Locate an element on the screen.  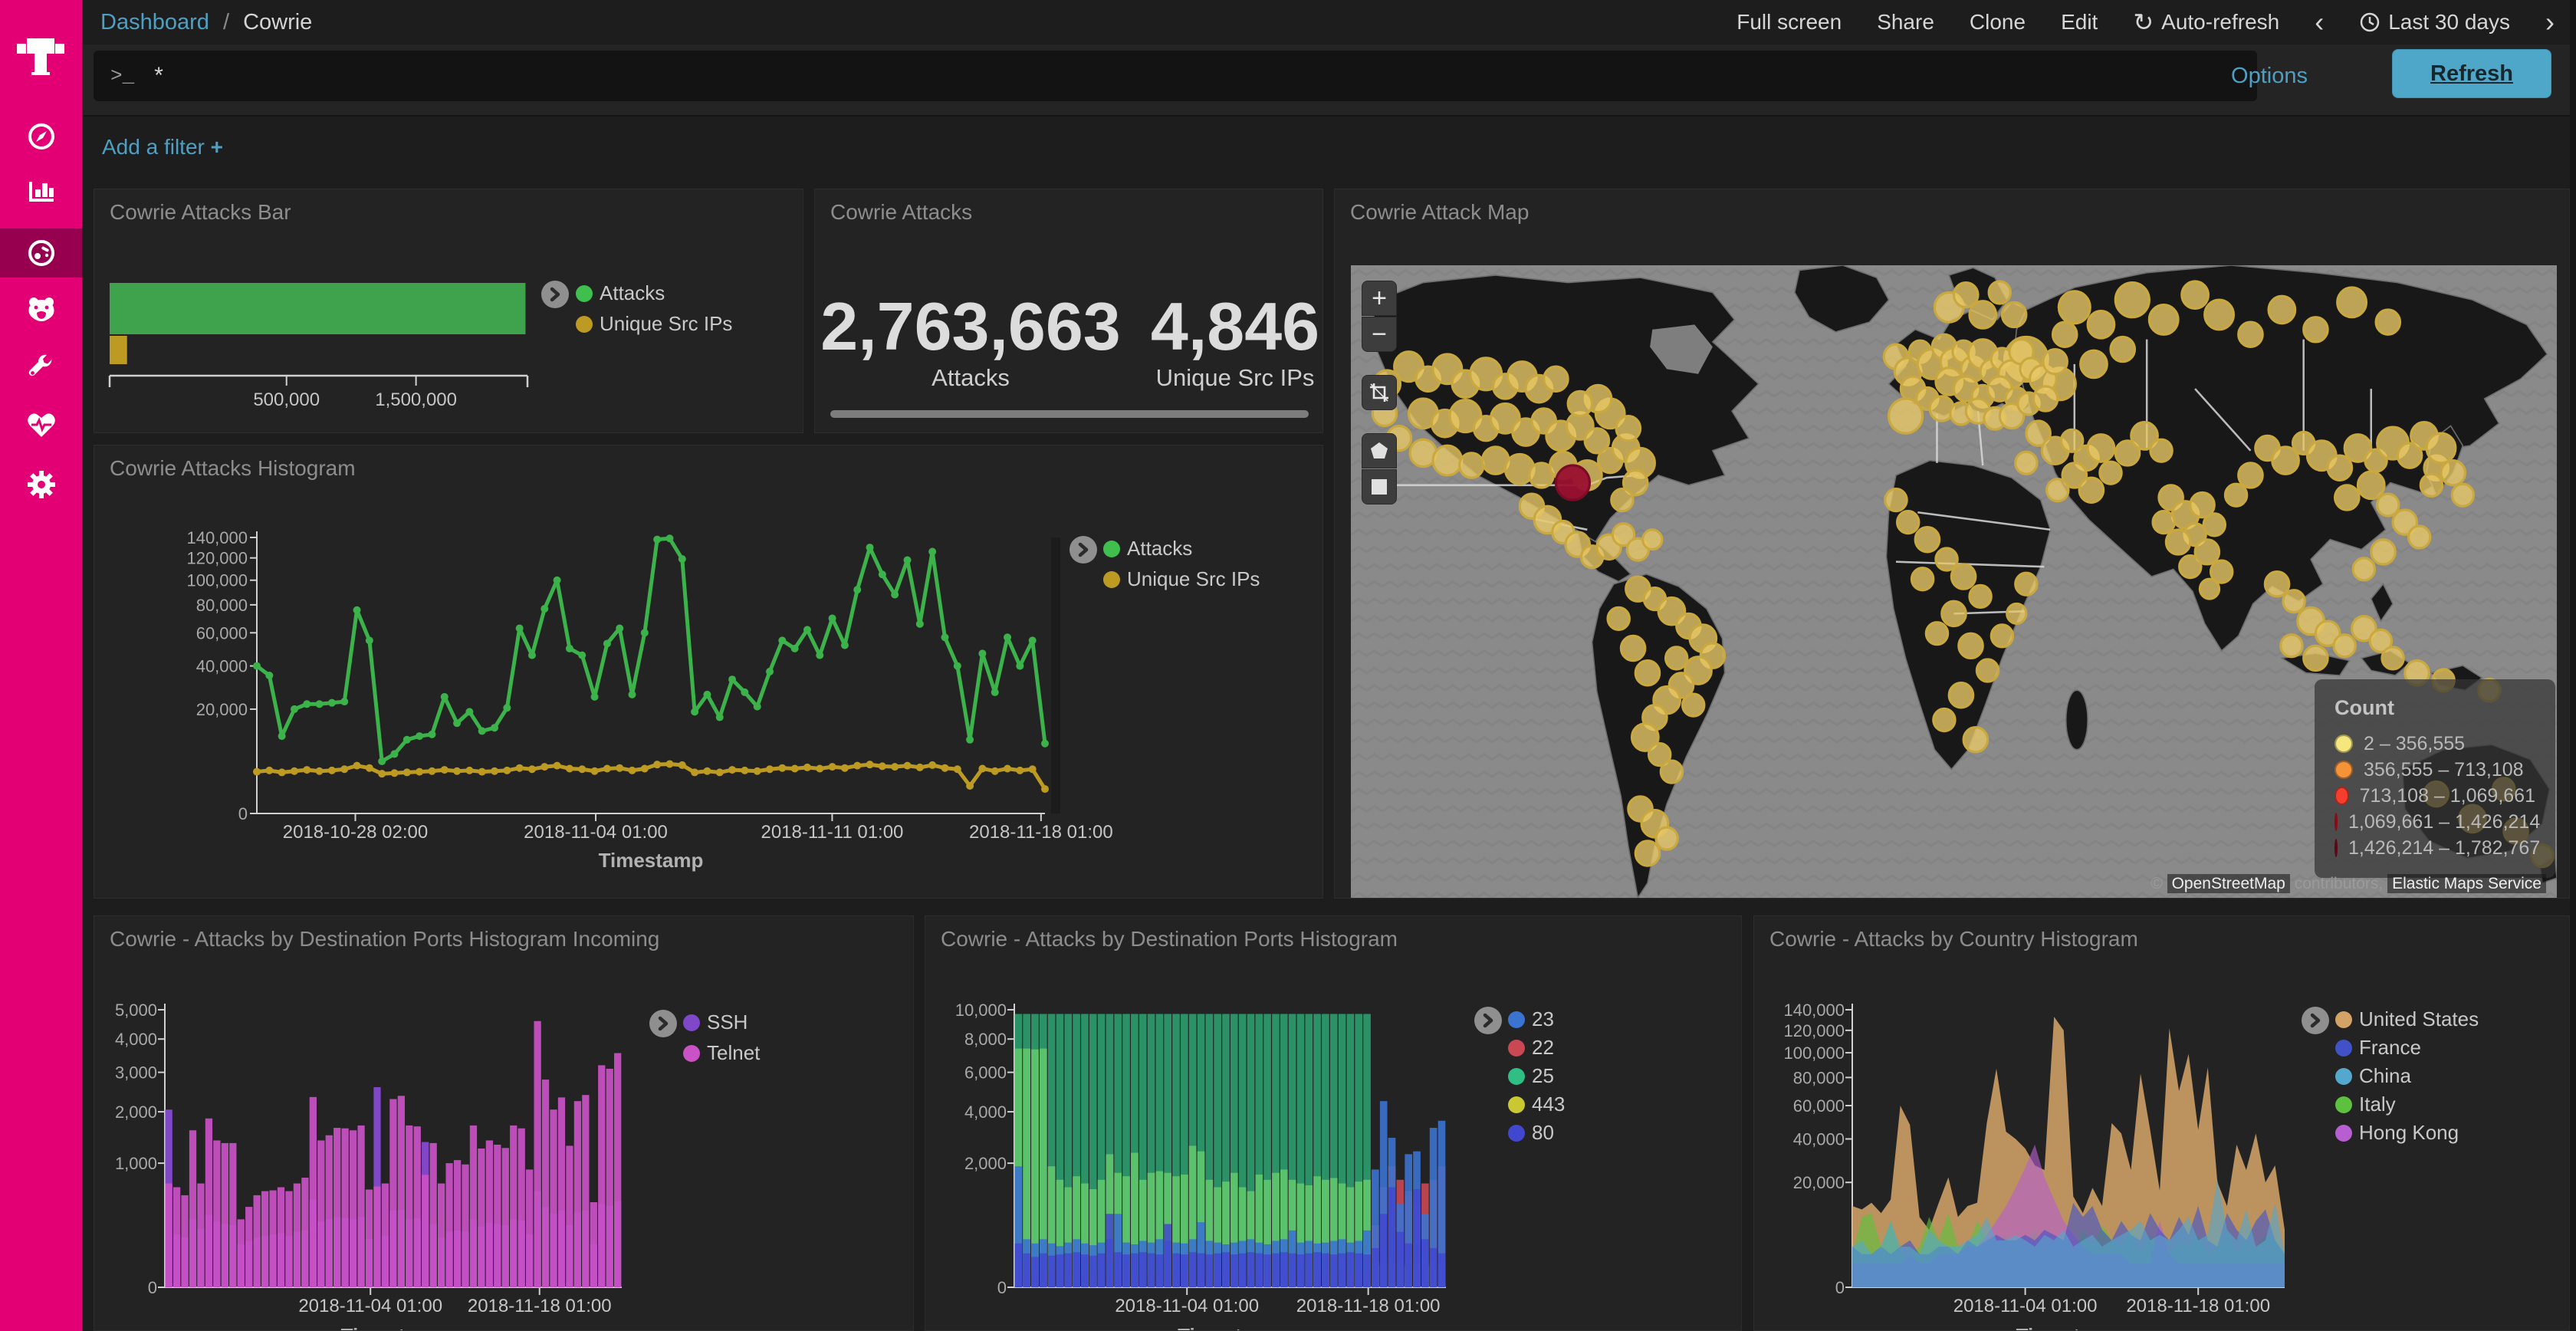
legend-label: United States is located at coordinates (2419, 1018).